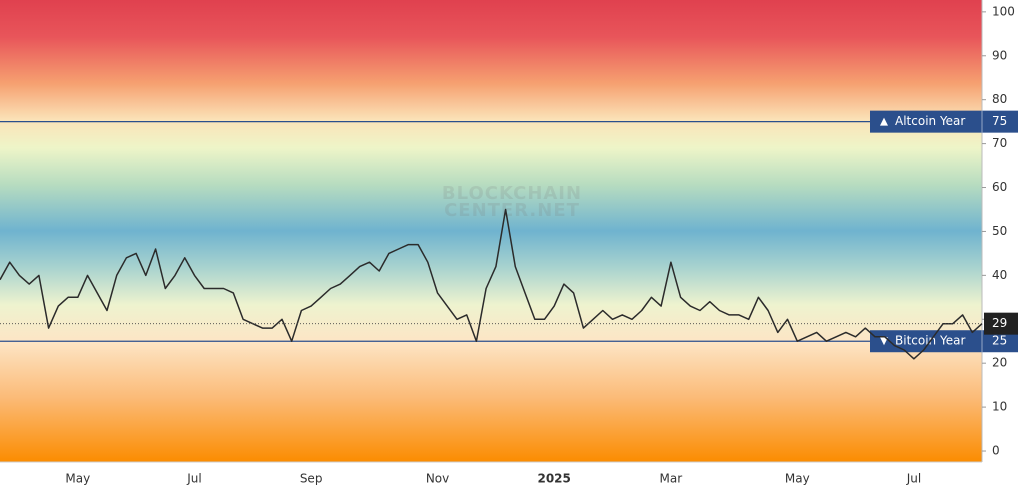  I want to click on last-value-label: 29, so click(999, 323).